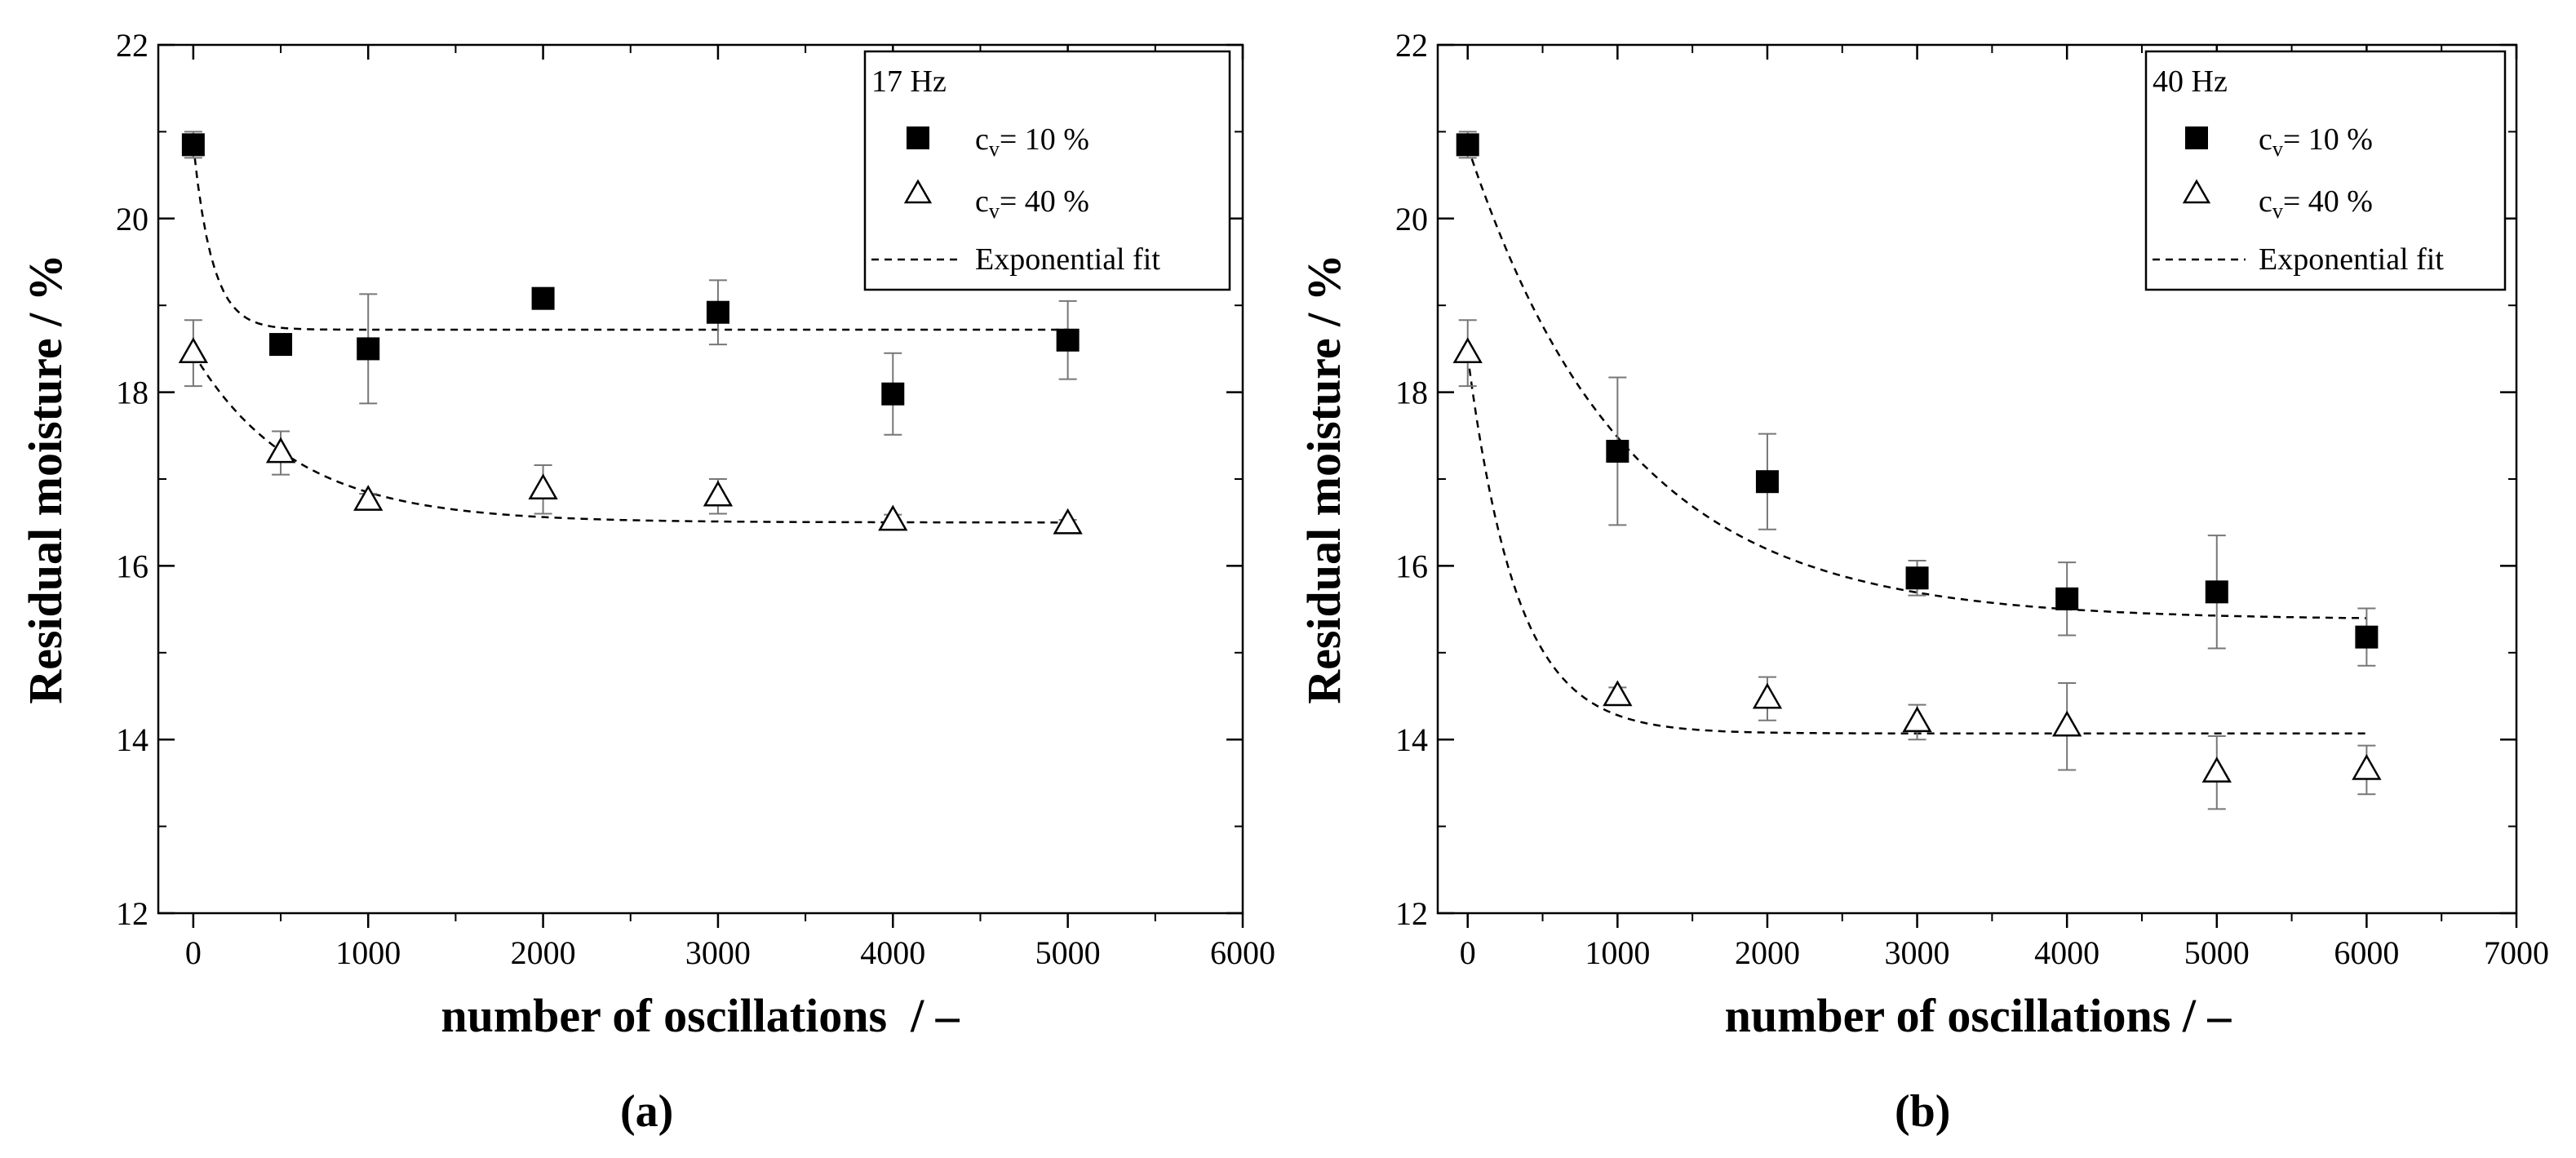 Image resolution: width=2576 pixels, height=1158 pixels. I want to click on legend-title: 40 Hz, so click(2190, 81).